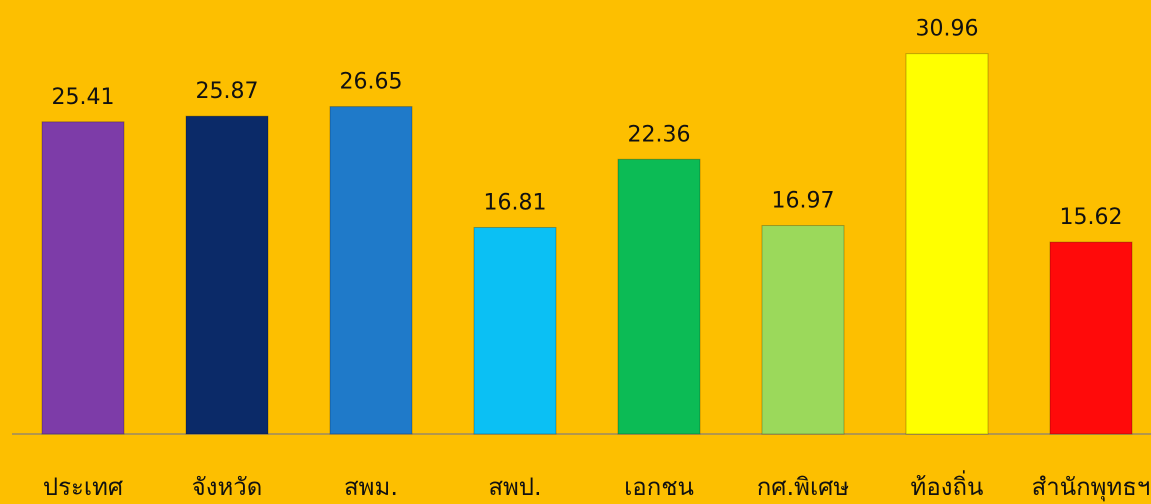  Describe the element at coordinates (515, 202) in the screenshot. I see `value-label: 16.81` at that location.